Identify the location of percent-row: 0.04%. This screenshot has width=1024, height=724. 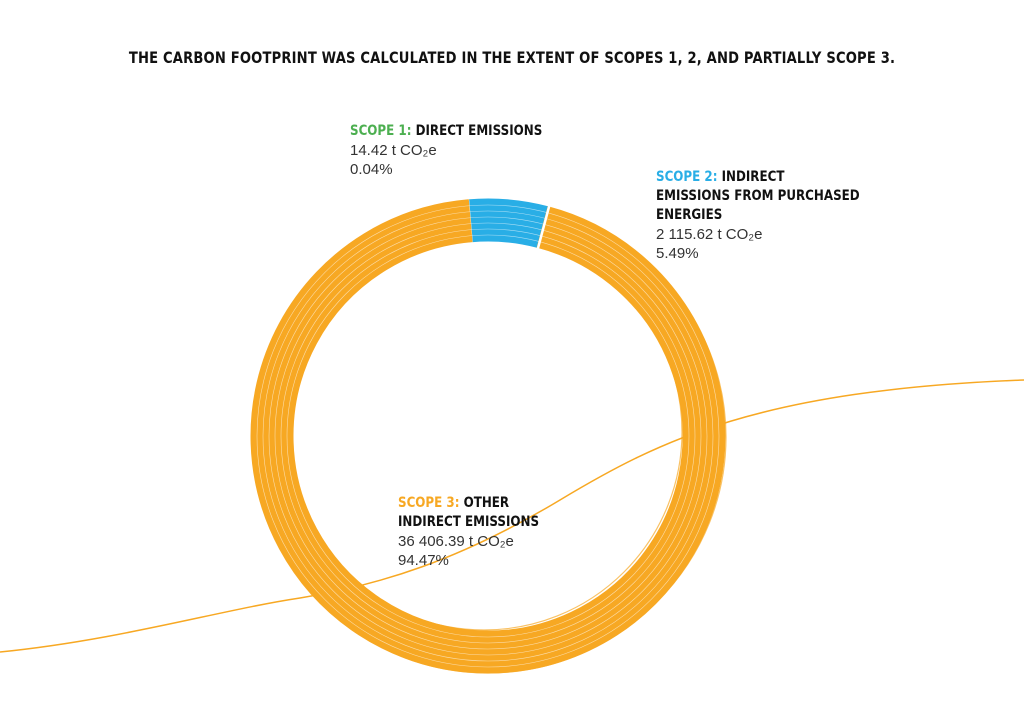
(480, 169).